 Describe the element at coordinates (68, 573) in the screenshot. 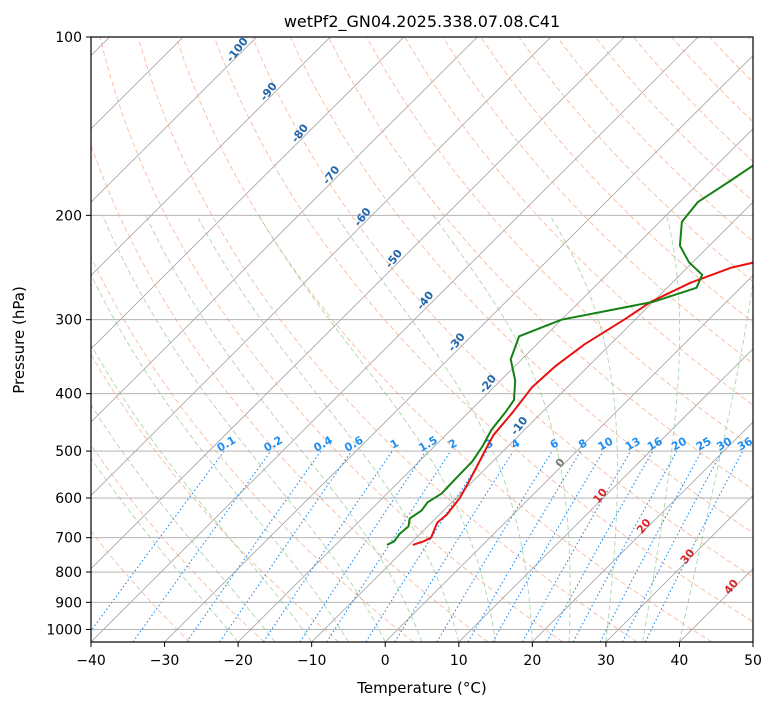

I see `y-tick-label: 800` at that location.